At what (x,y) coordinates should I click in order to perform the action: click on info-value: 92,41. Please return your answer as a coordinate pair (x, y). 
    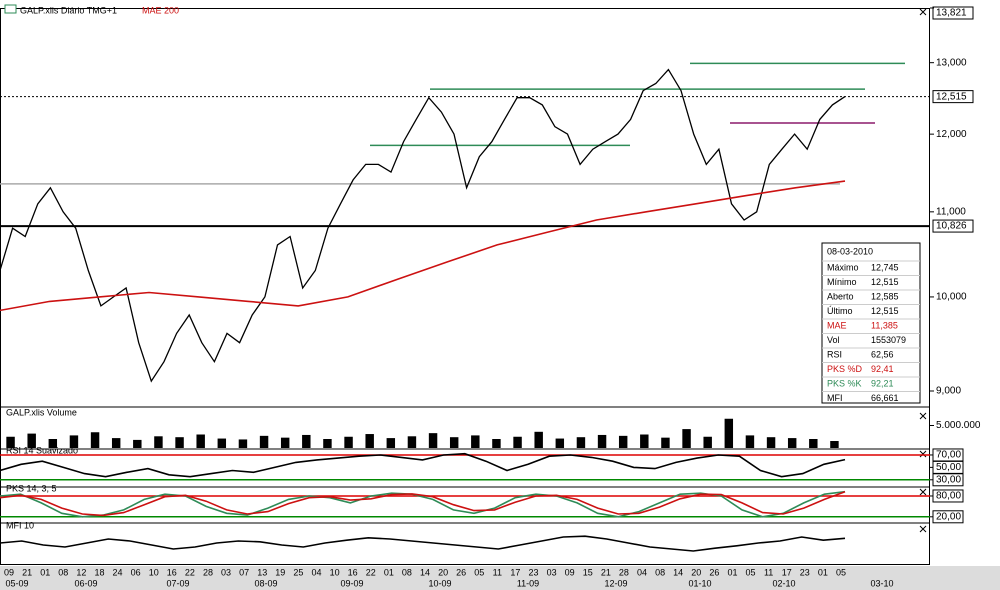
    Looking at the image, I should click on (882, 369).